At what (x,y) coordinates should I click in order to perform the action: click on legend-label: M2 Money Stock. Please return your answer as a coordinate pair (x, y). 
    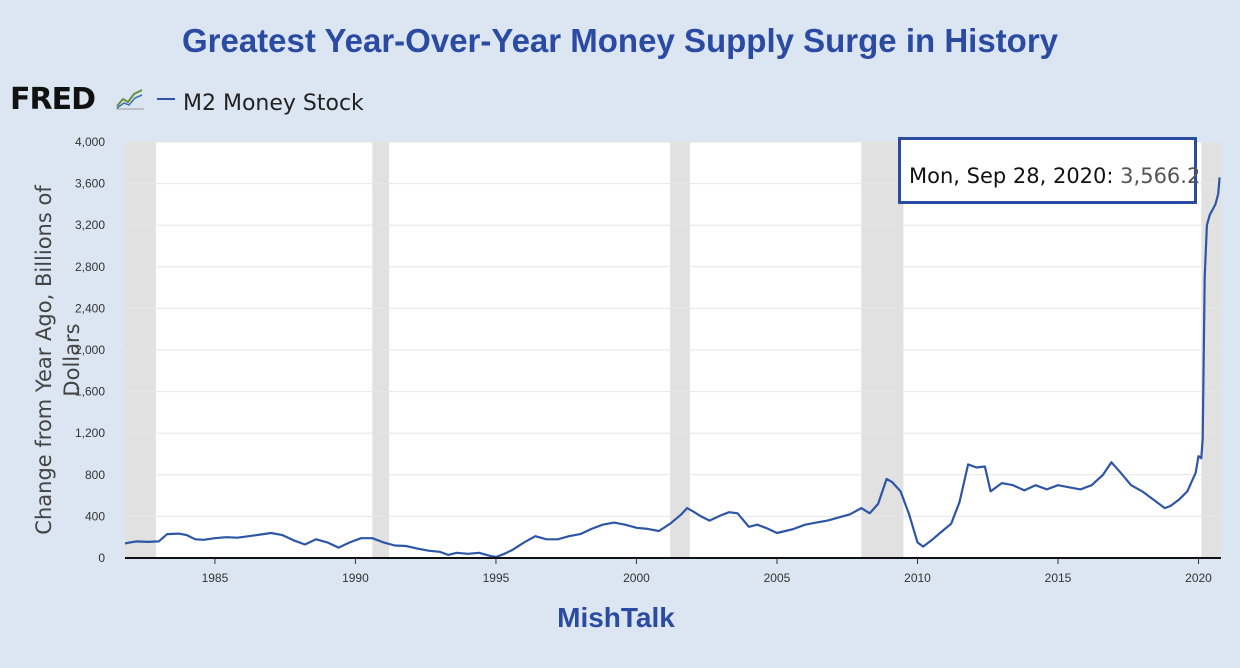
    Looking at the image, I should click on (273, 103).